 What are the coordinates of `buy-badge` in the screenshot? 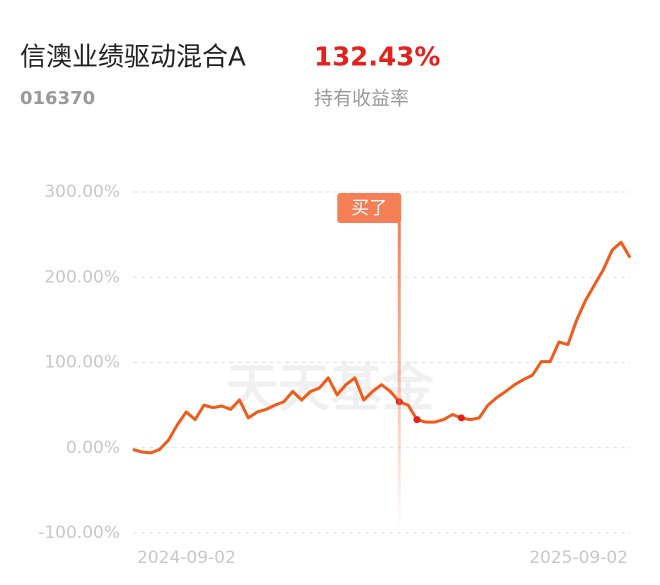 It's located at (369, 208).